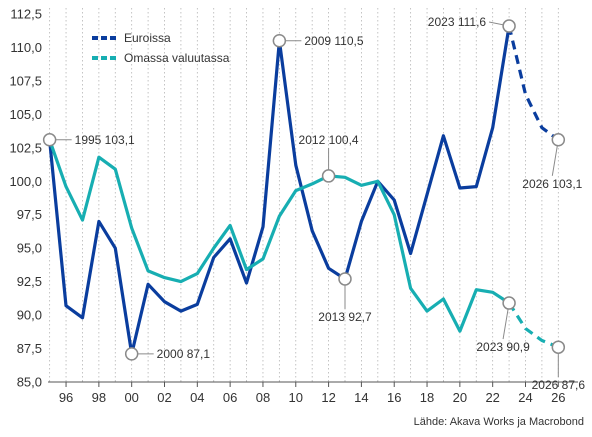  I want to click on annotation-label: 2009 110,5, so click(333, 41).